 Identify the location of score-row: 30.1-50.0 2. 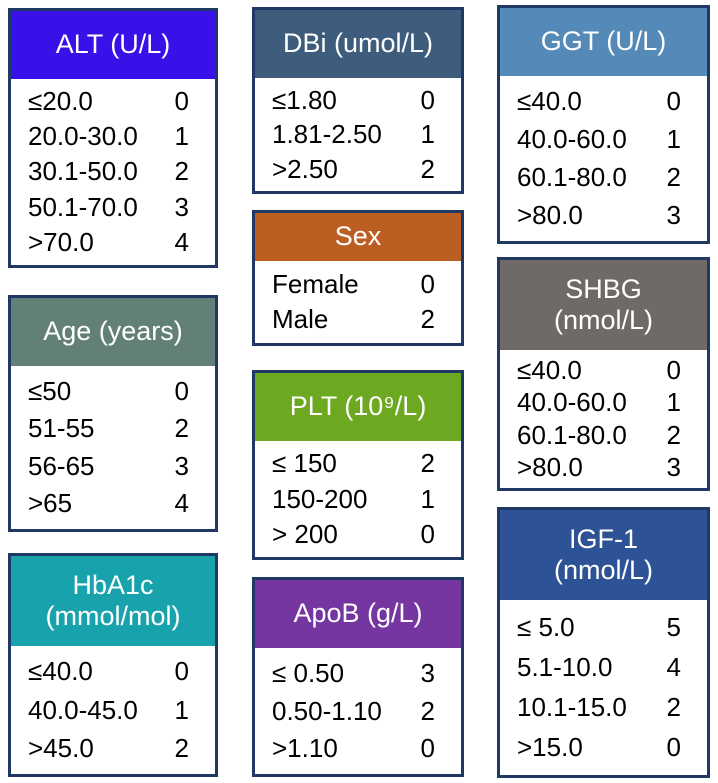
(113, 171).